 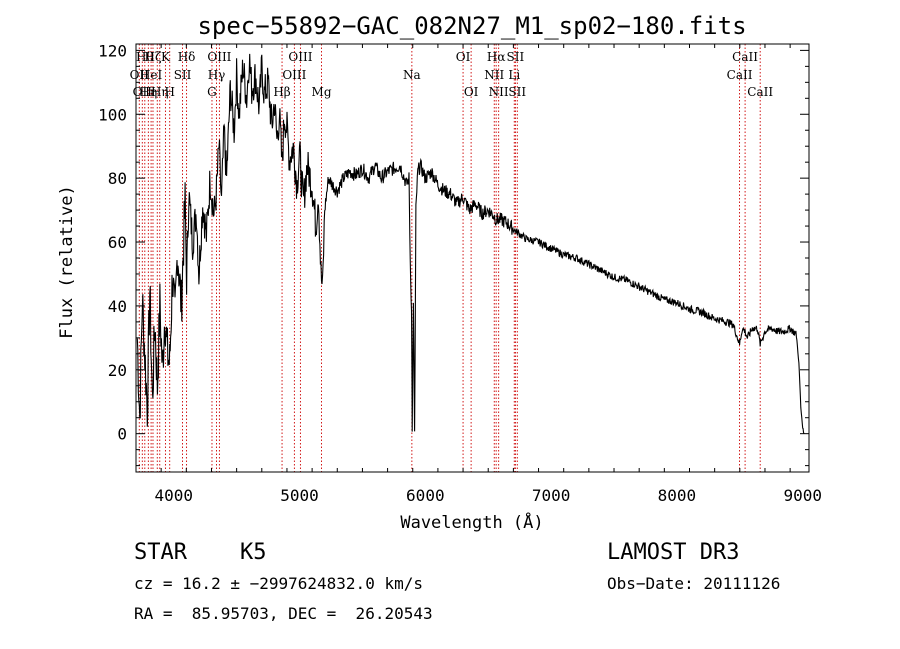 What do you see at coordinates (253, 552) in the screenshot?
I see `object-subclass: K5` at bounding box center [253, 552].